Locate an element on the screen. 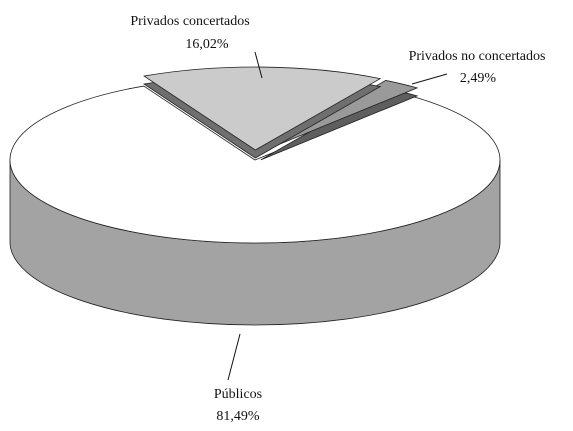  value-label: 16,02% is located at coordinates (207, 44).